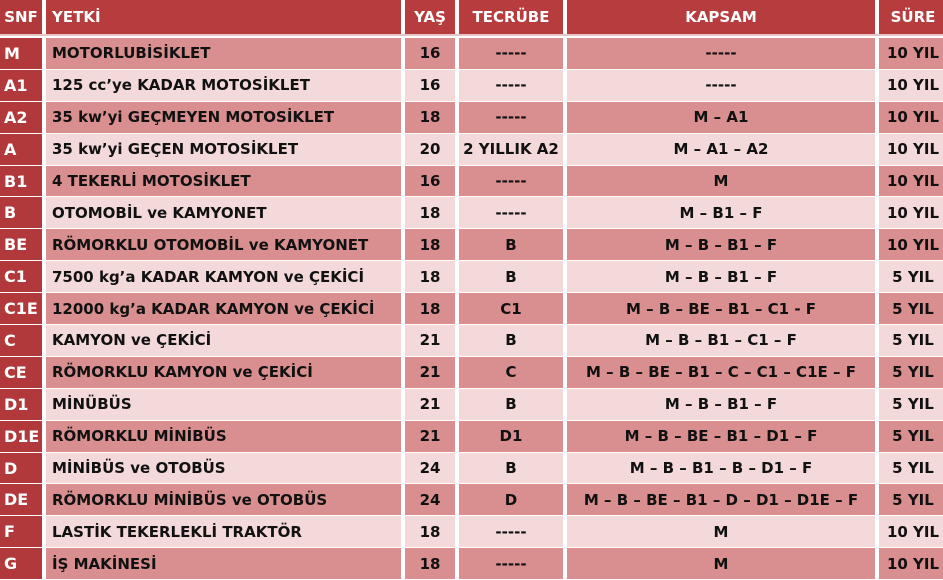 The width and height of the screenshot is (943, 580). I want to click on cell-scope: M – B – BE – B1 – C1 - F, so click(721, 309).